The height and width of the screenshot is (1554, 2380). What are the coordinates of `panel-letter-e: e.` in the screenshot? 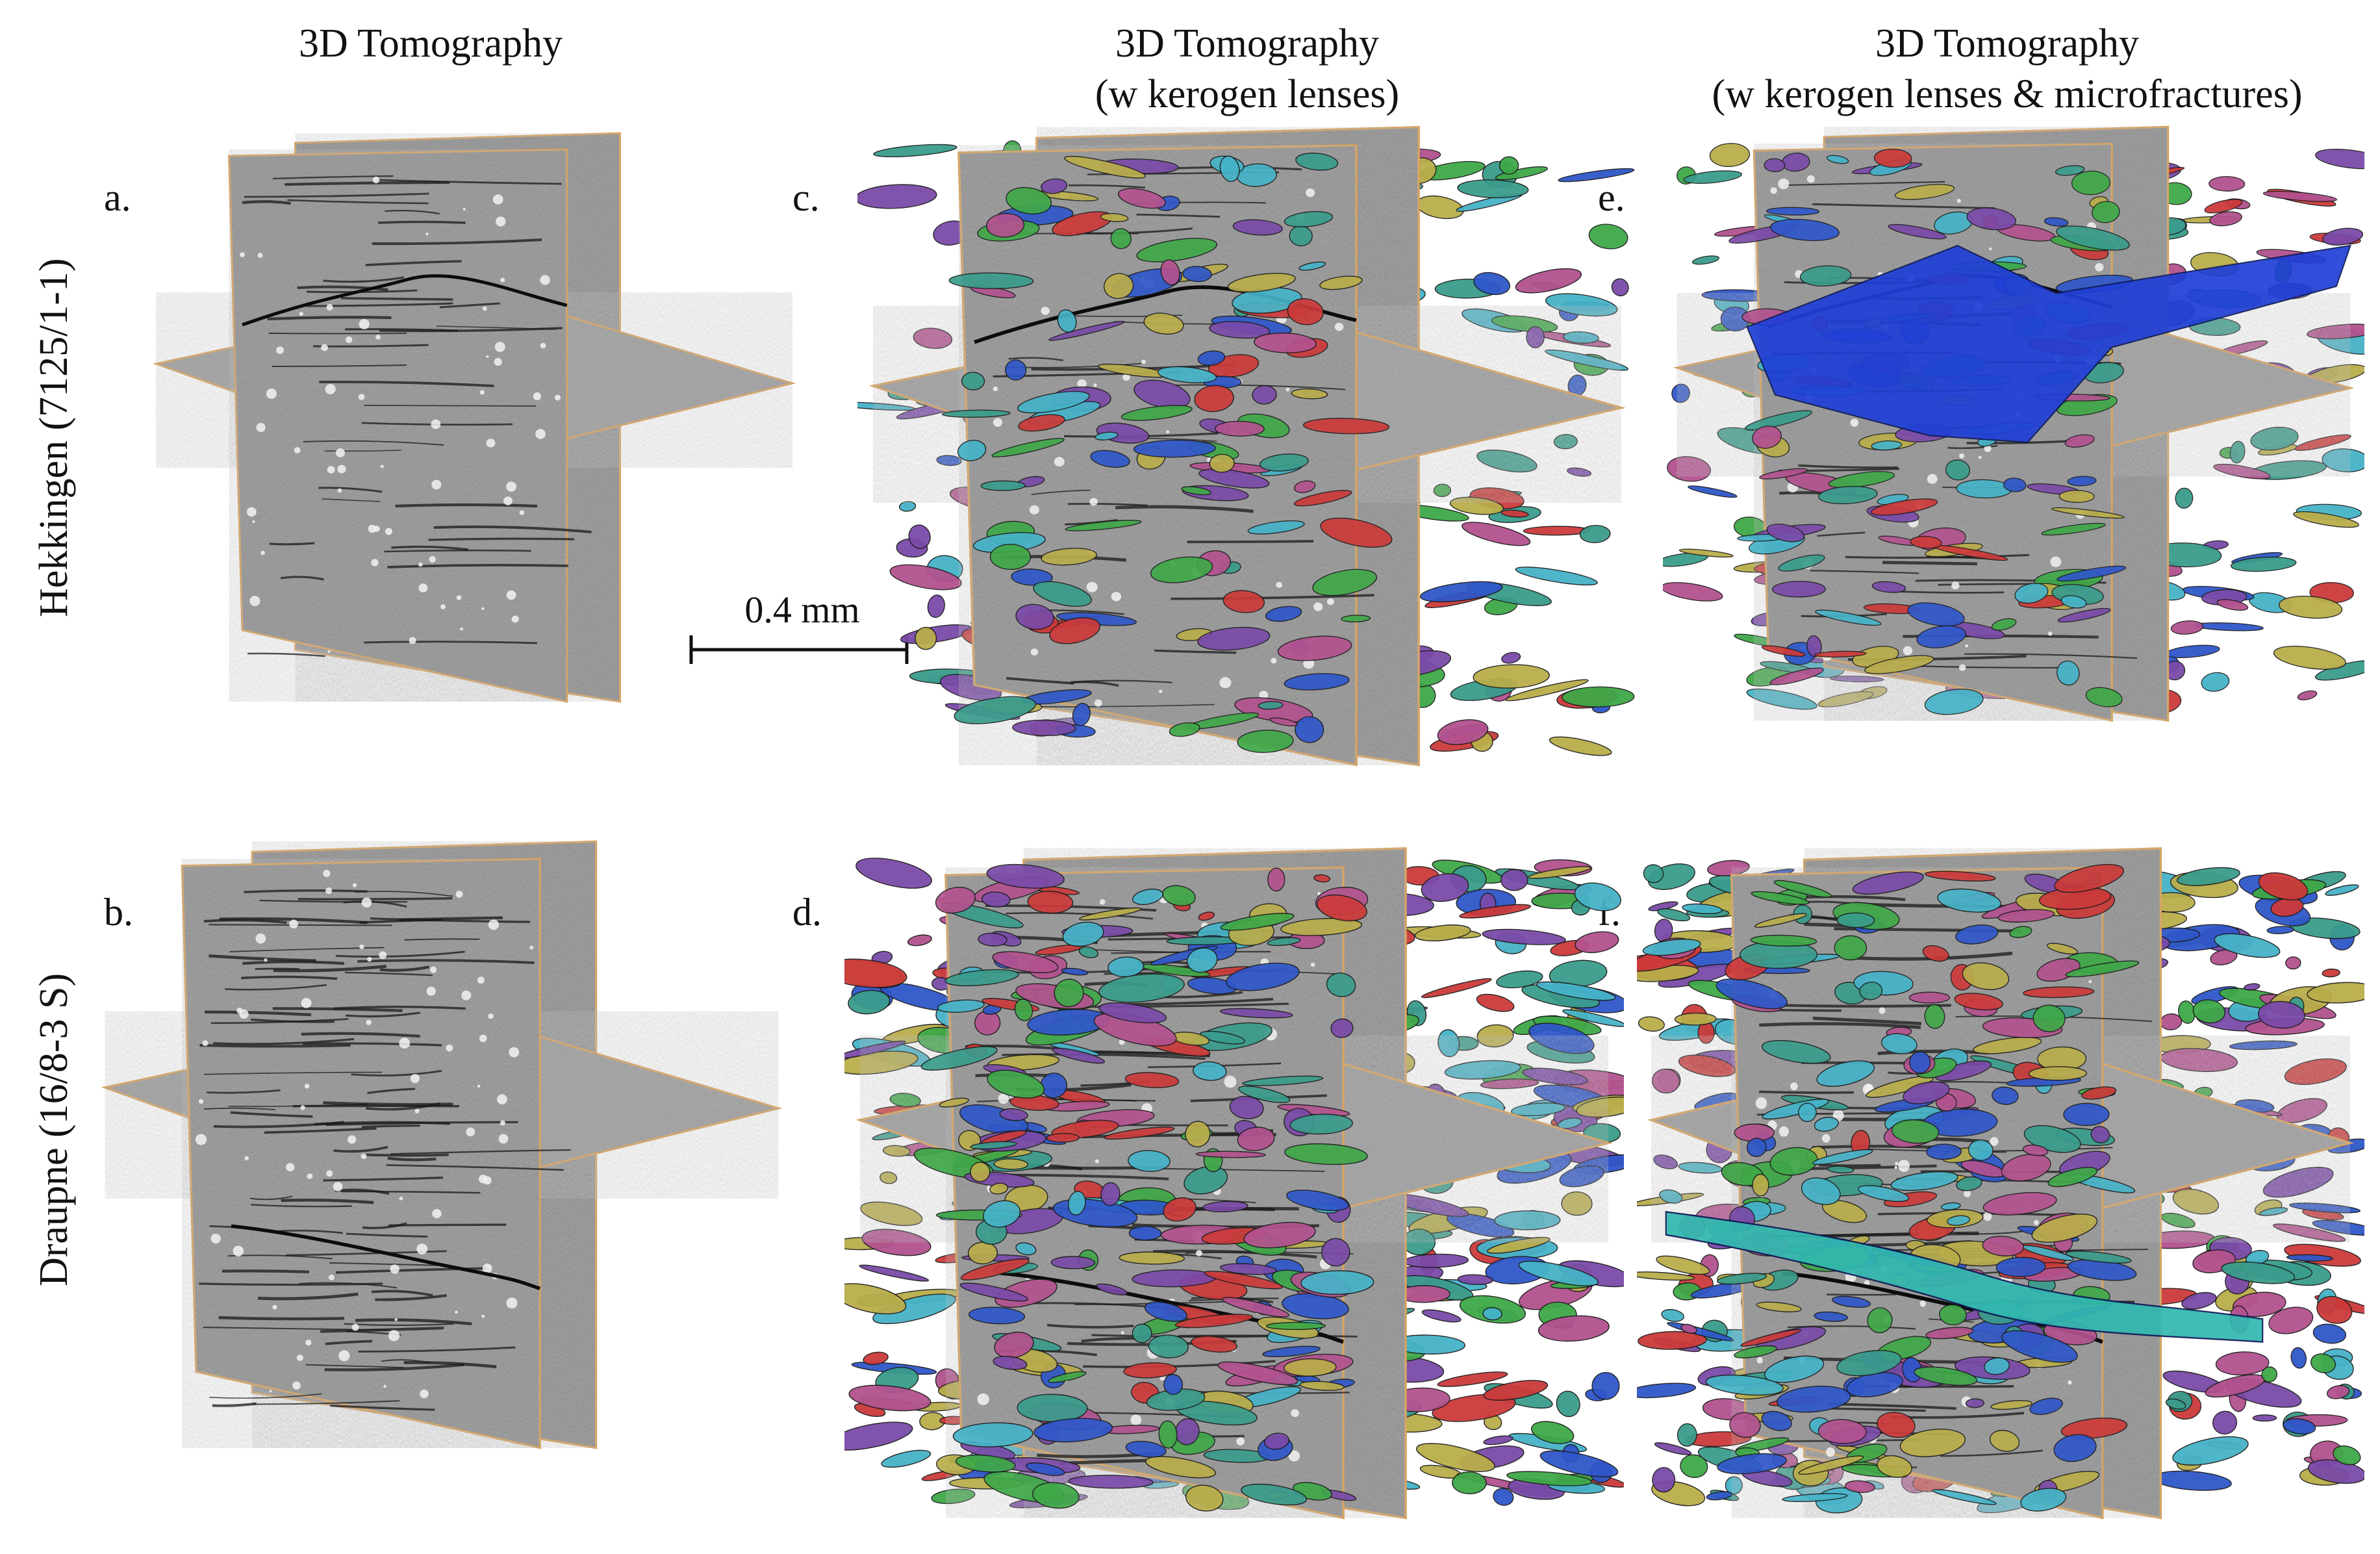 It's located at (1612, 197).